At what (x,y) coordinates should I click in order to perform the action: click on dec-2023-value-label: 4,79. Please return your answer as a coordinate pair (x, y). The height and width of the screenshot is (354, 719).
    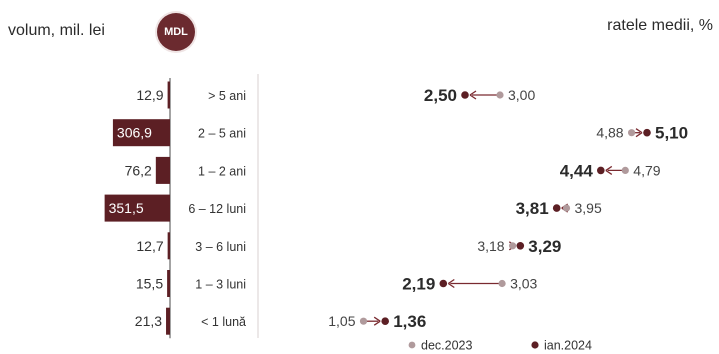
    Looking at the image, I should click on (646, 170).